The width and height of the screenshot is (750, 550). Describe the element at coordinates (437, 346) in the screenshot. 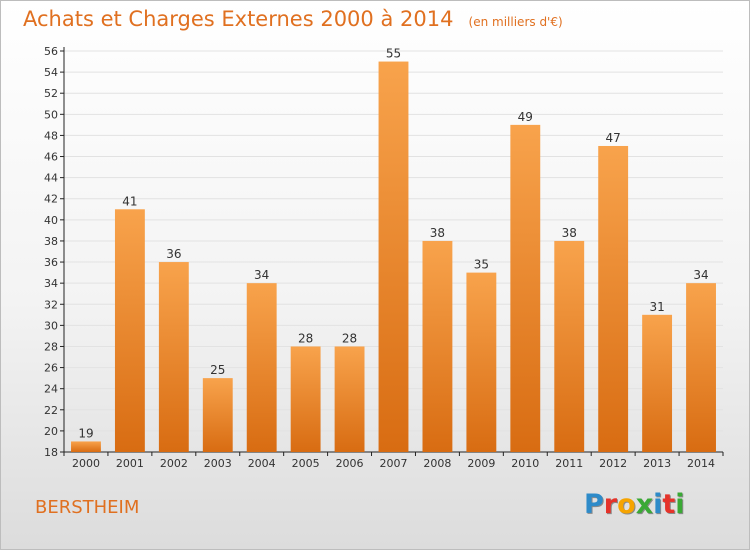

I see `bar-2008` at that location.